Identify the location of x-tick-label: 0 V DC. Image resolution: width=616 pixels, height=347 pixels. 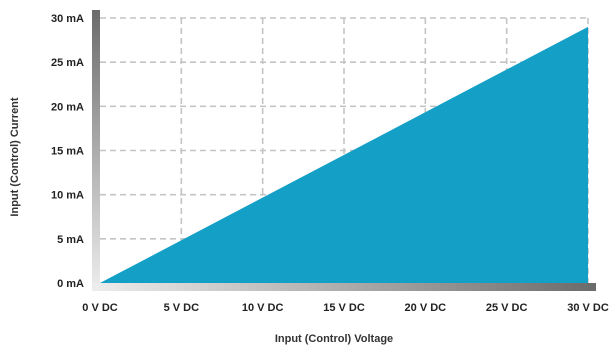
(100, 308).